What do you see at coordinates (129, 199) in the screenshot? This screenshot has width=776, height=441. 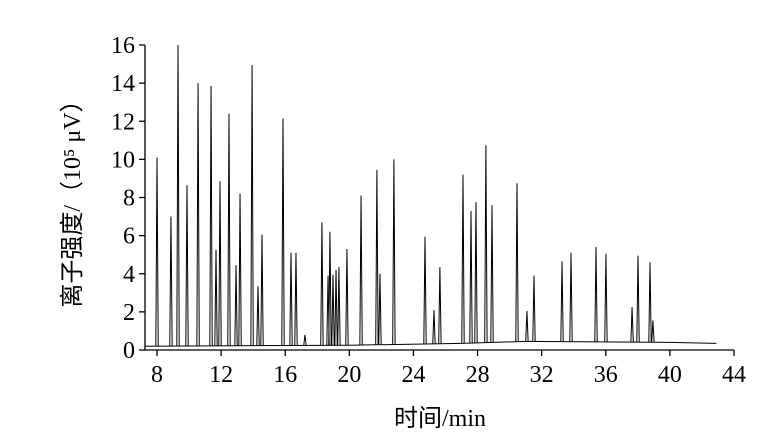 I see `y-tick-label: 8` at bounding box center [129, 199].